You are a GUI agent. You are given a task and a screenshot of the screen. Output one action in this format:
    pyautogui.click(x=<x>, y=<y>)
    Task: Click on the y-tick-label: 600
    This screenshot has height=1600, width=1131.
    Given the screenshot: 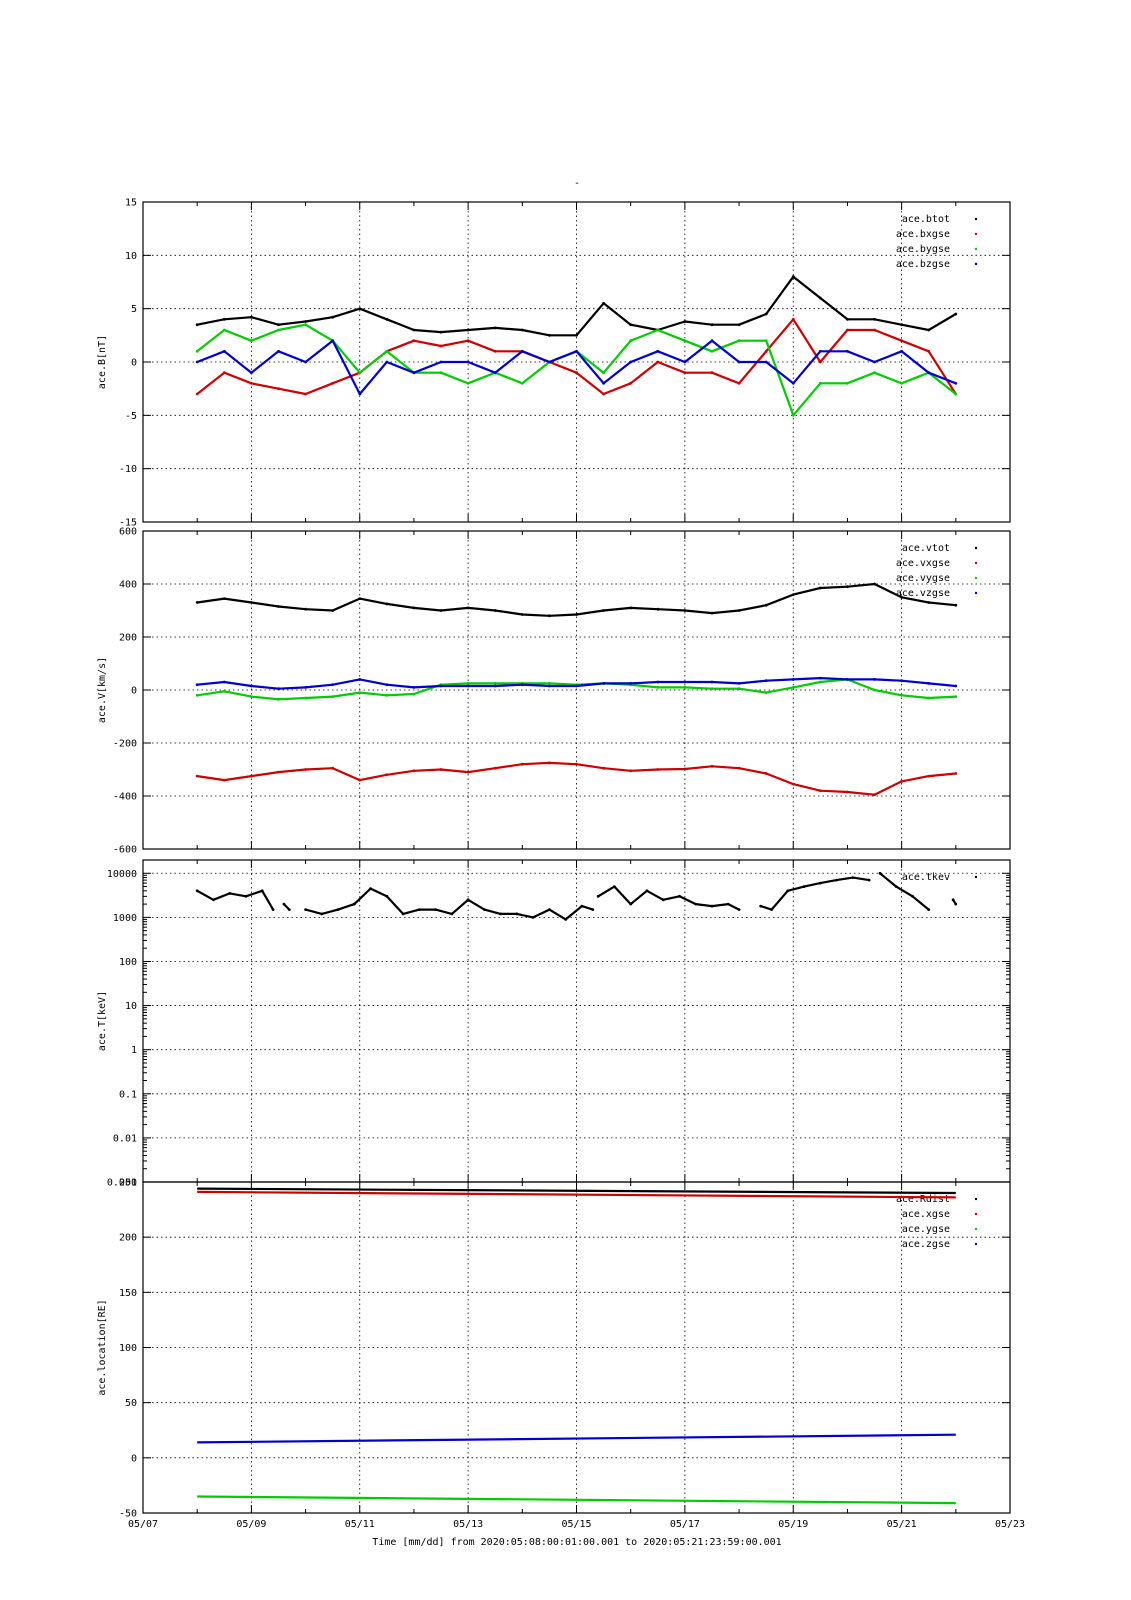 What is the action you would take?
    pyautogui.click(x=128, y=532)
    